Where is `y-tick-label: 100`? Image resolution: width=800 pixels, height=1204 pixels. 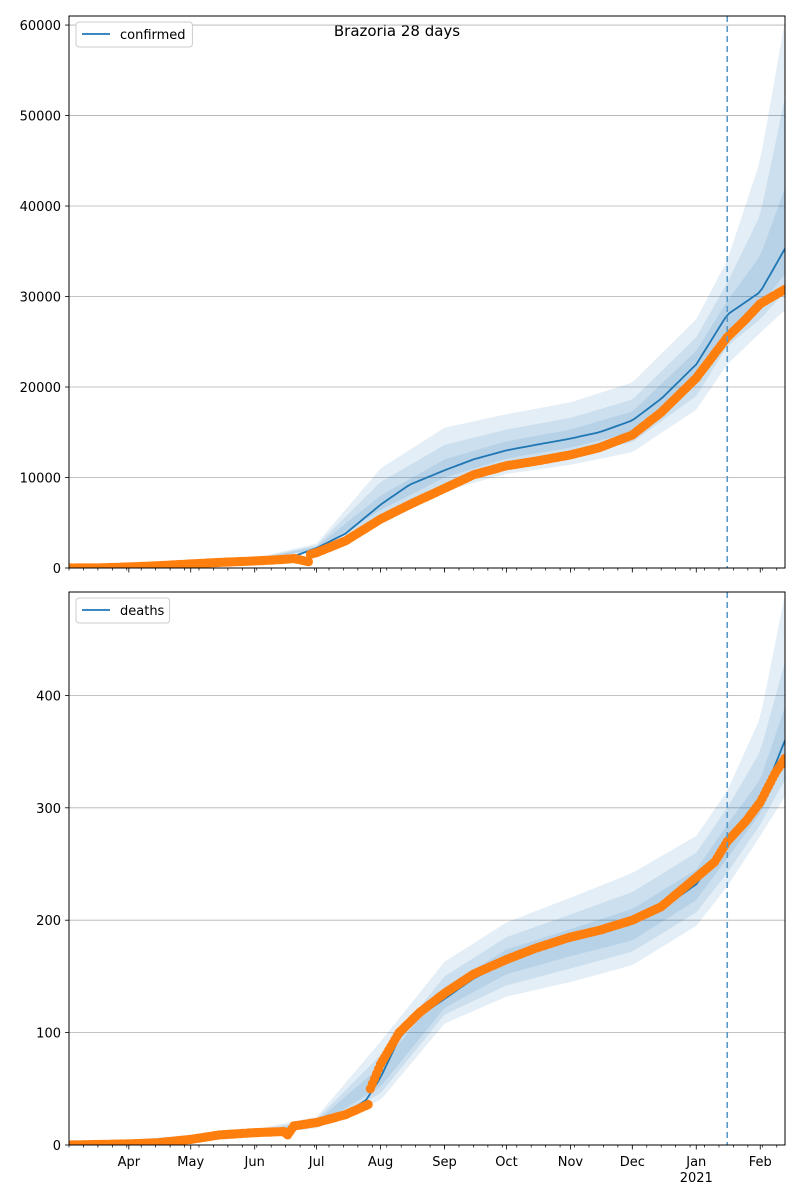 y-tick-label: 100 is located at coordinates (48, 1034).